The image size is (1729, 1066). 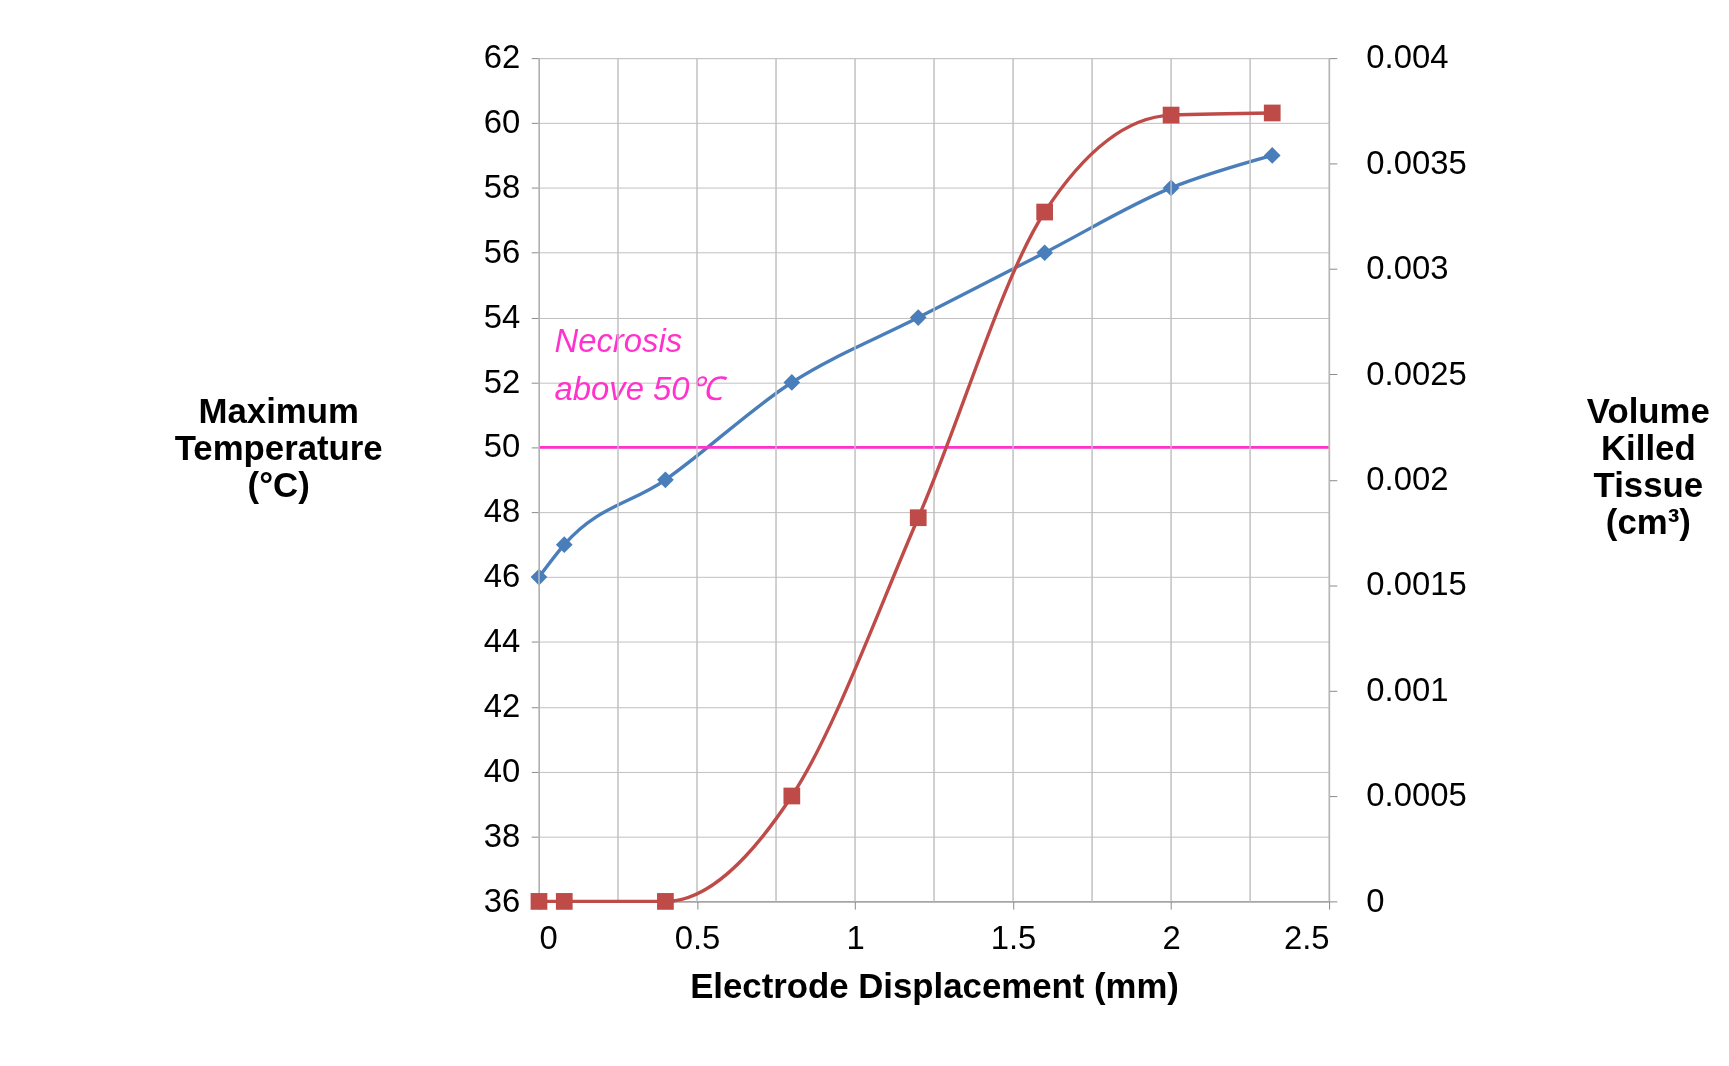 I want to click on y2-tick-label: 0.0005, so click(x=1416, y=795).